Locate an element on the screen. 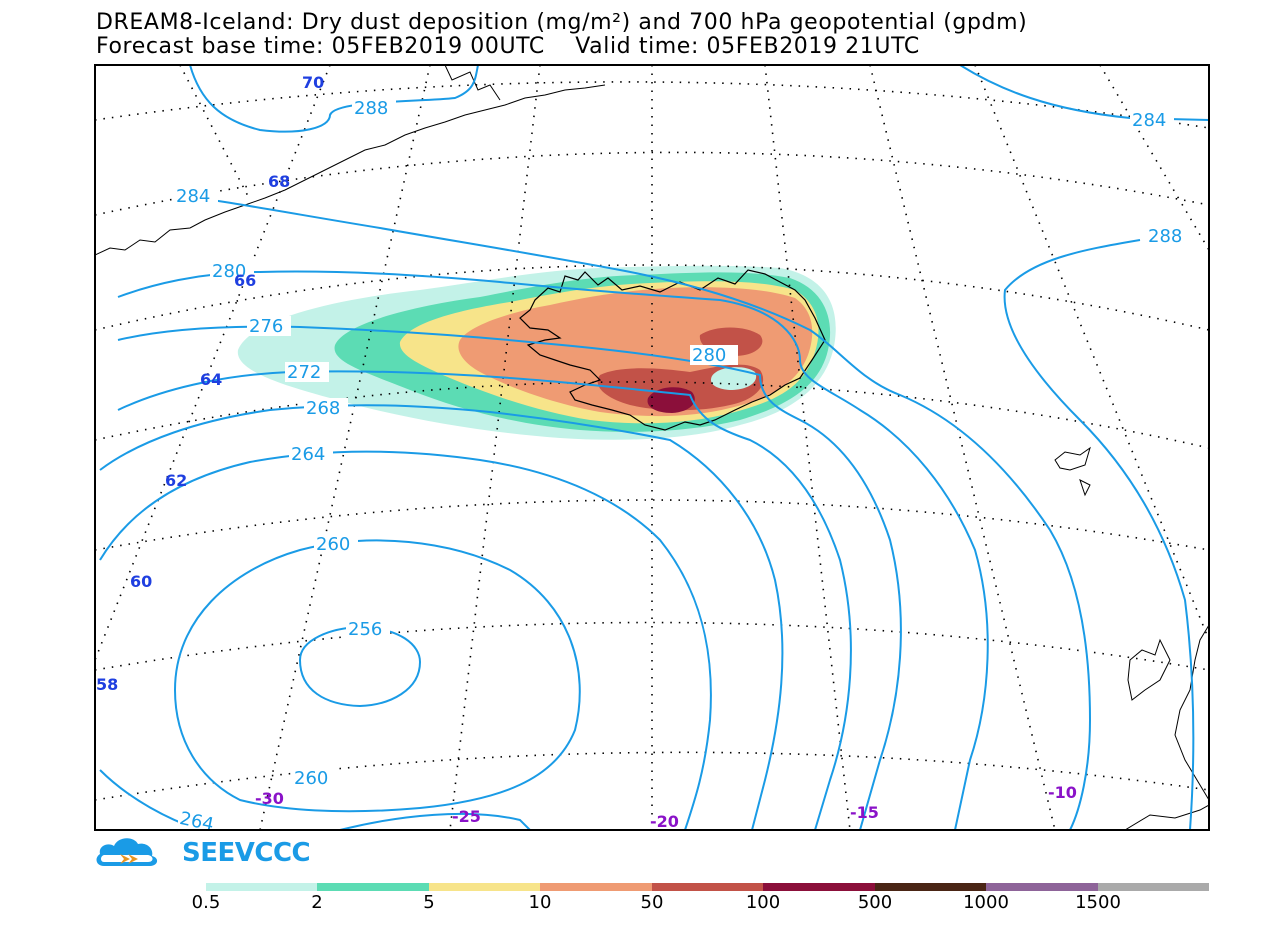  lat-label-58: 58 is located at coordinates (107, 684).